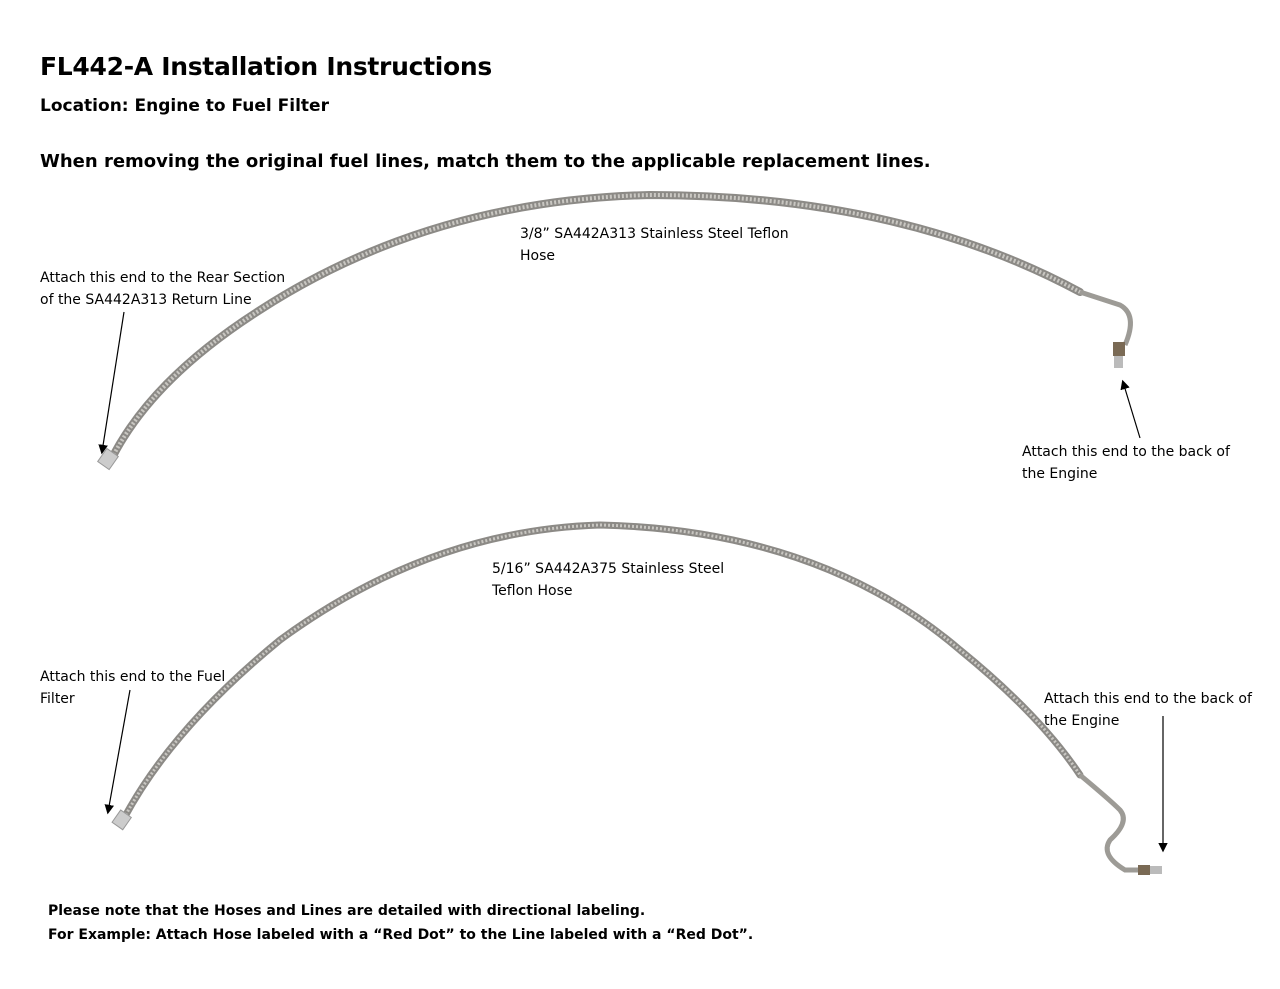  I want to click on callout-line2: of the SA442A313 Return Line, so click(146, 300).